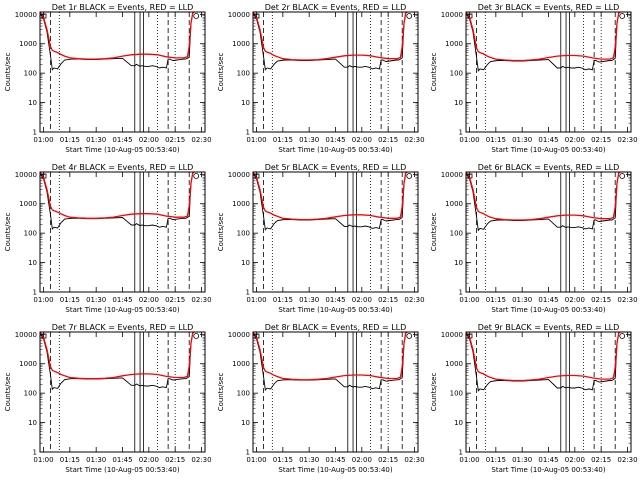  Describe the element at coordinates (549, 7) in the screenshot. I see `chart-title: Det 3r BLACK = Events, RED = LLD` at that location.